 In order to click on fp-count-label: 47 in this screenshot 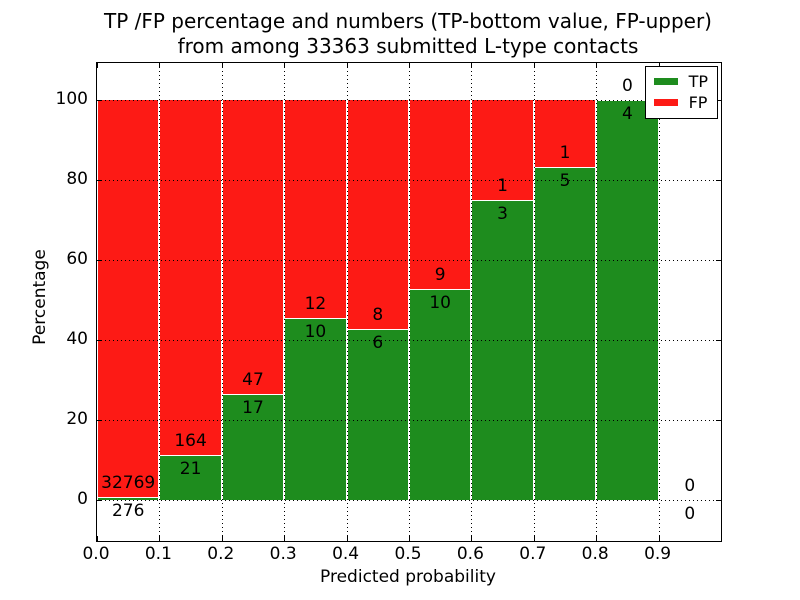, I will do `click(253, 379)`.